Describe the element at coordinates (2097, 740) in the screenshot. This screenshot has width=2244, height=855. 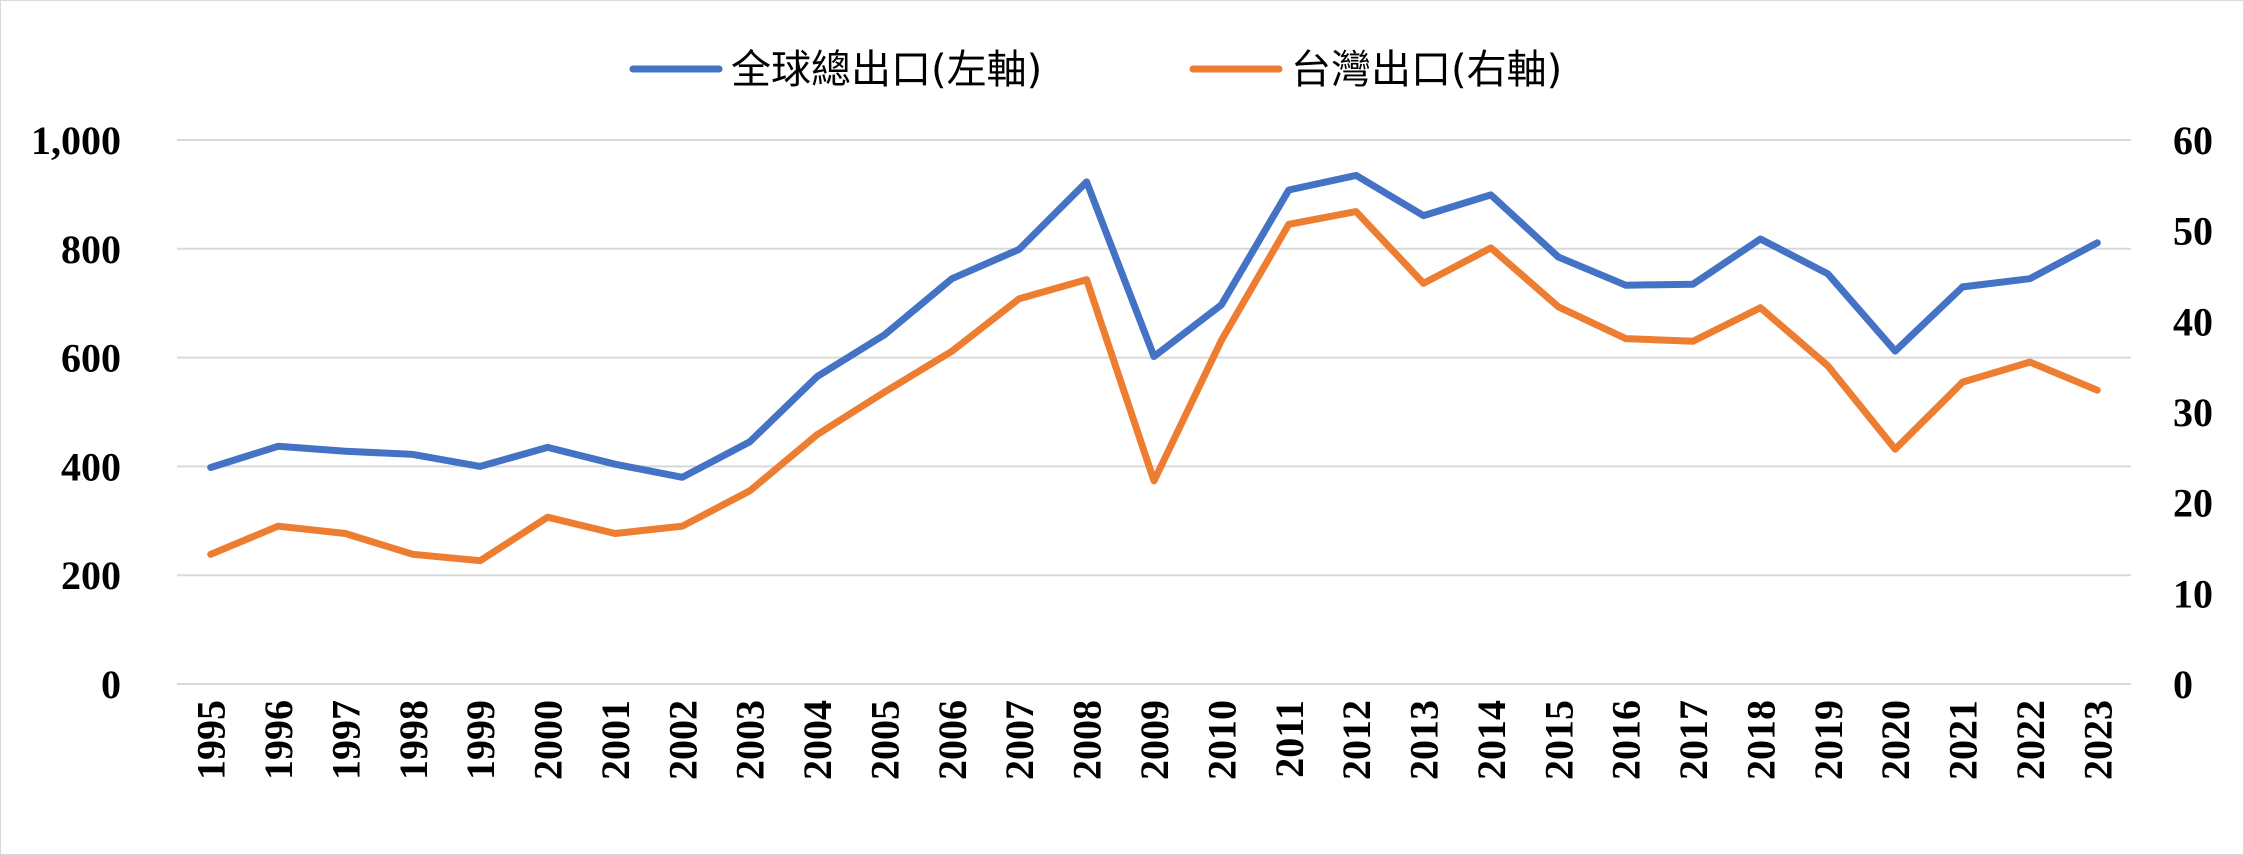
I see `x-tick-label: 2023` at that location.